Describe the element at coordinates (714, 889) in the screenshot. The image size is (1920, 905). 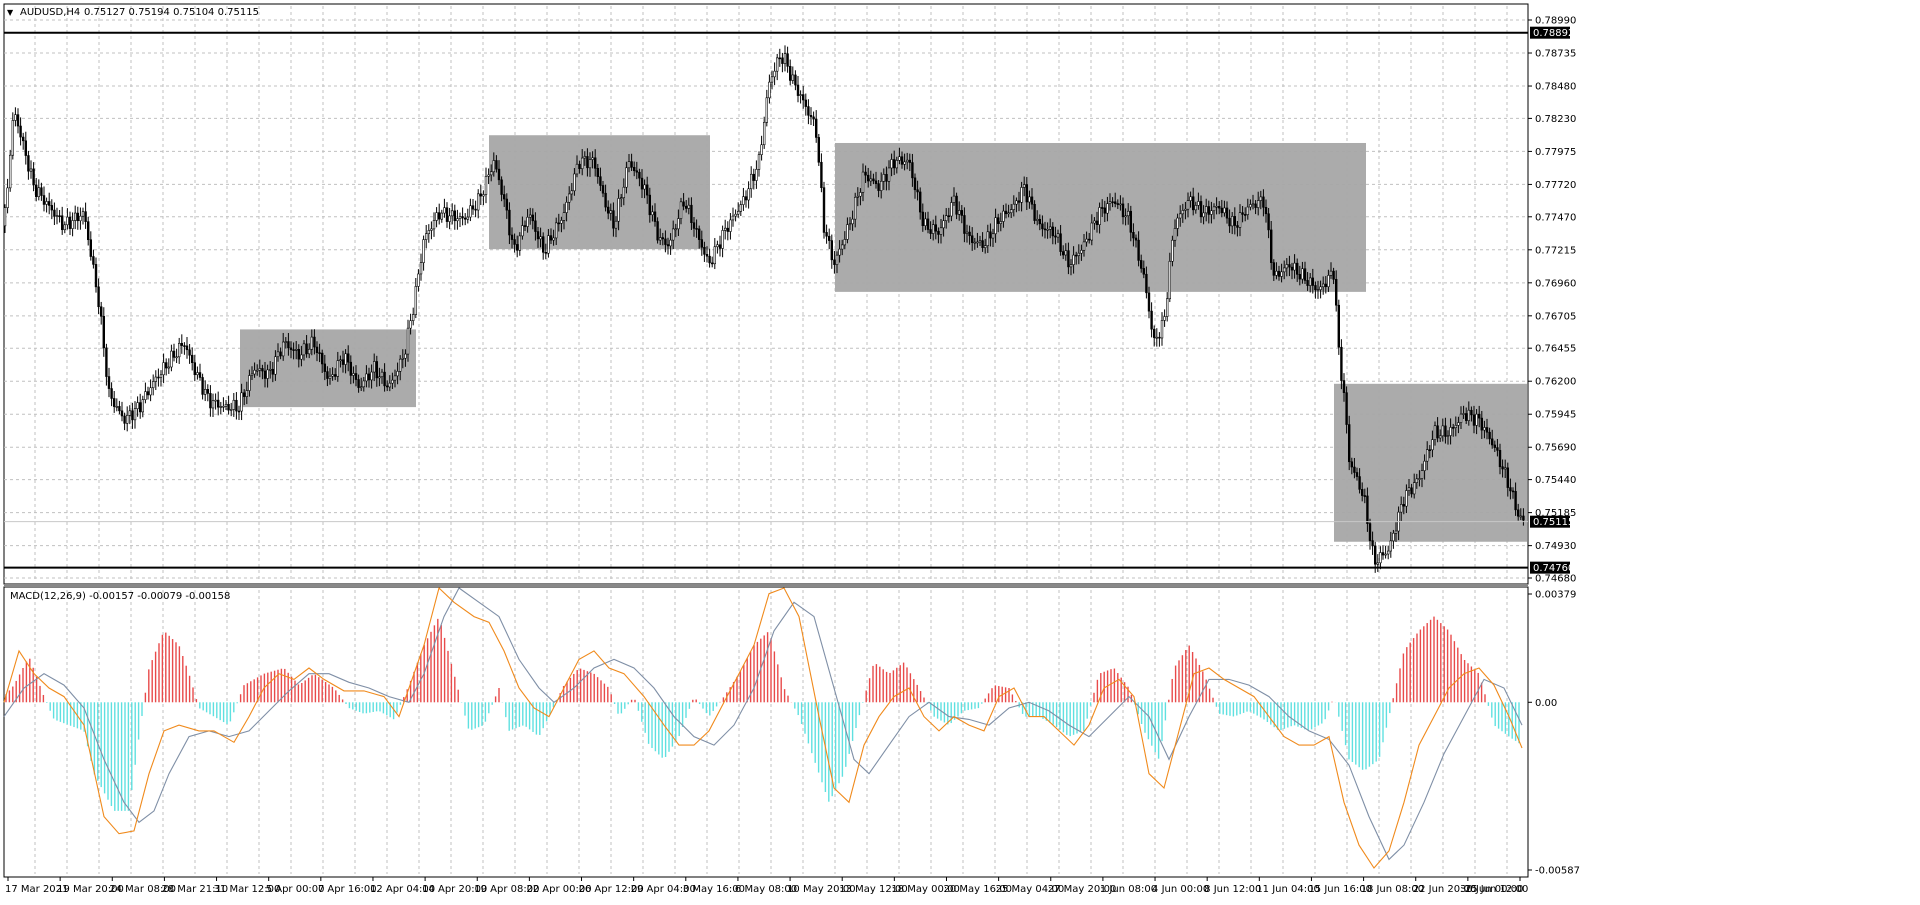
I see `time-tick-label: 3 May 16:00` at that location.